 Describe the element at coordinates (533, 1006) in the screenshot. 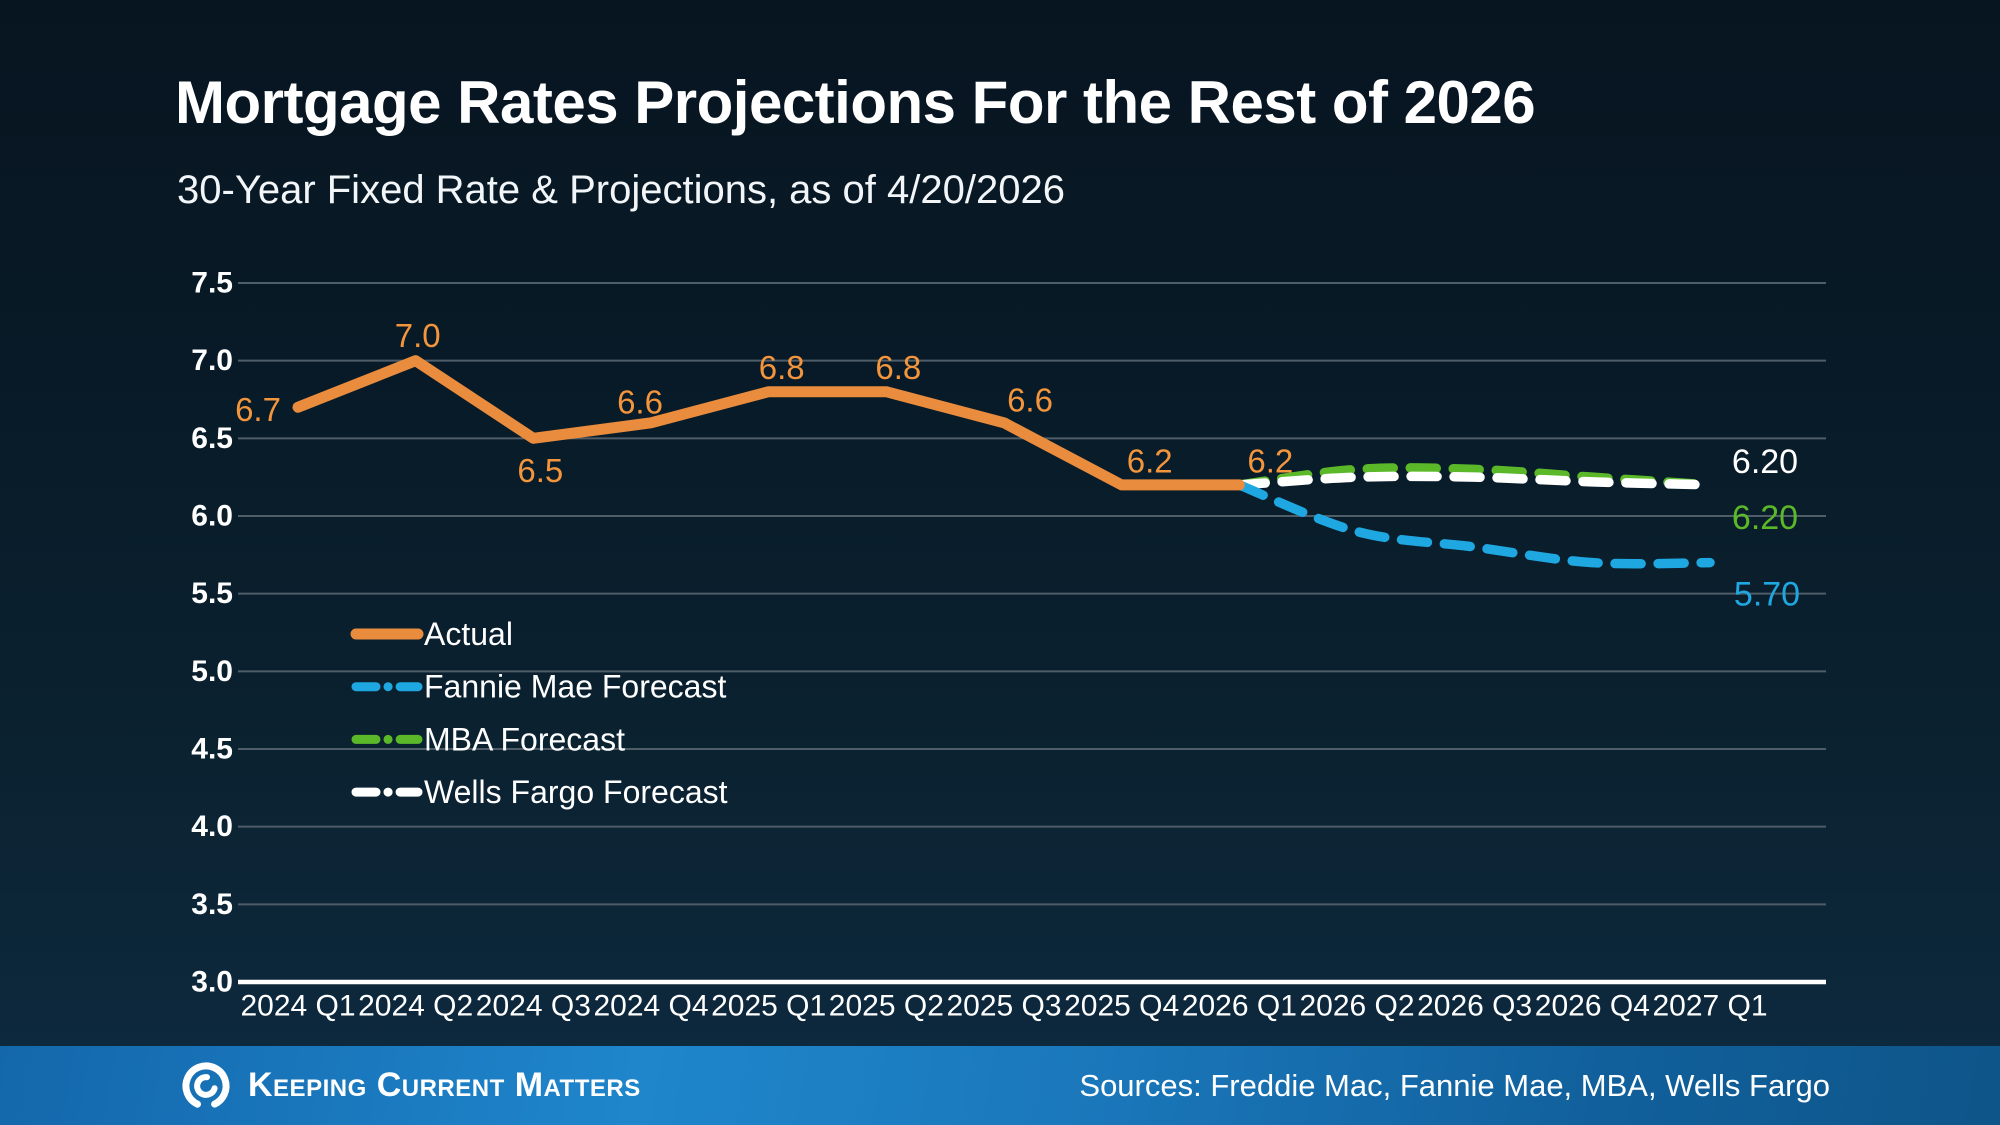

I see `x-tick-label: 2024 Q3` at that location.